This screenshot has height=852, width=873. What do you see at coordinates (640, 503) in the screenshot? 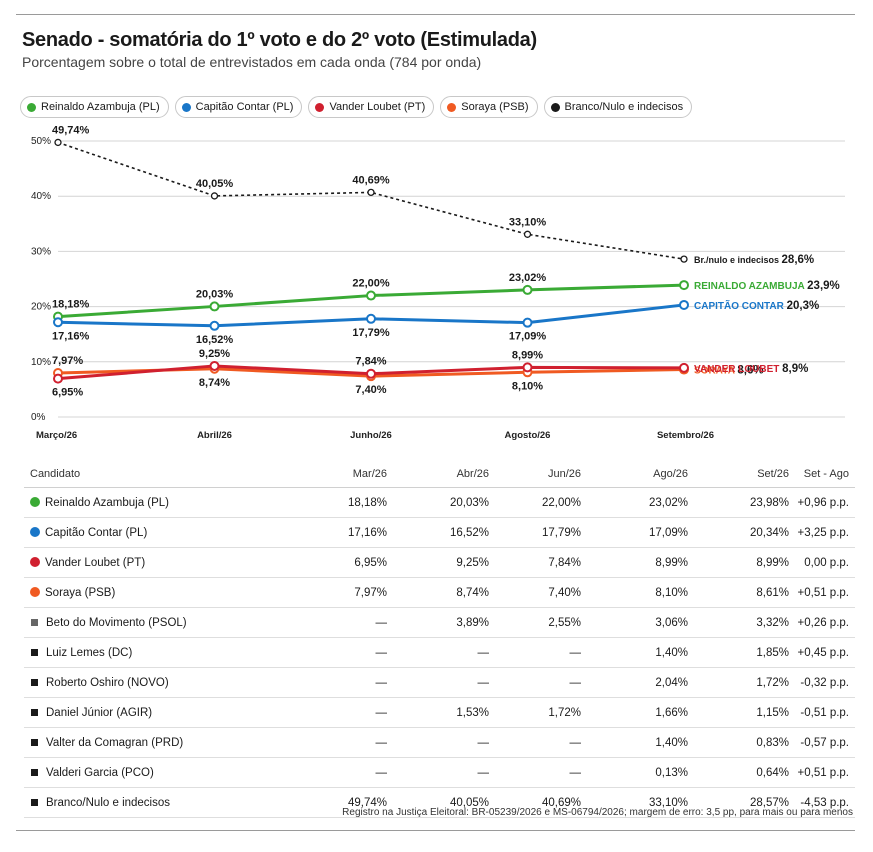
I see `cell-value: 23,02%` at bounding box center [640, 503].